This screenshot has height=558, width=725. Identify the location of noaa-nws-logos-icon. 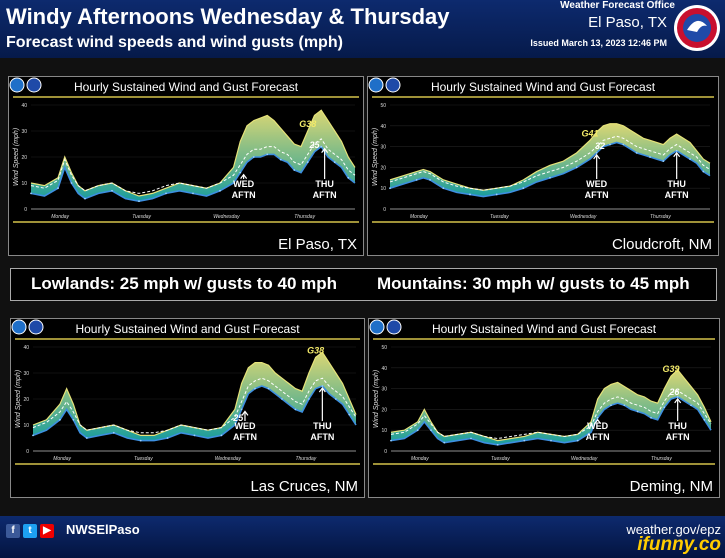
(25, 85).